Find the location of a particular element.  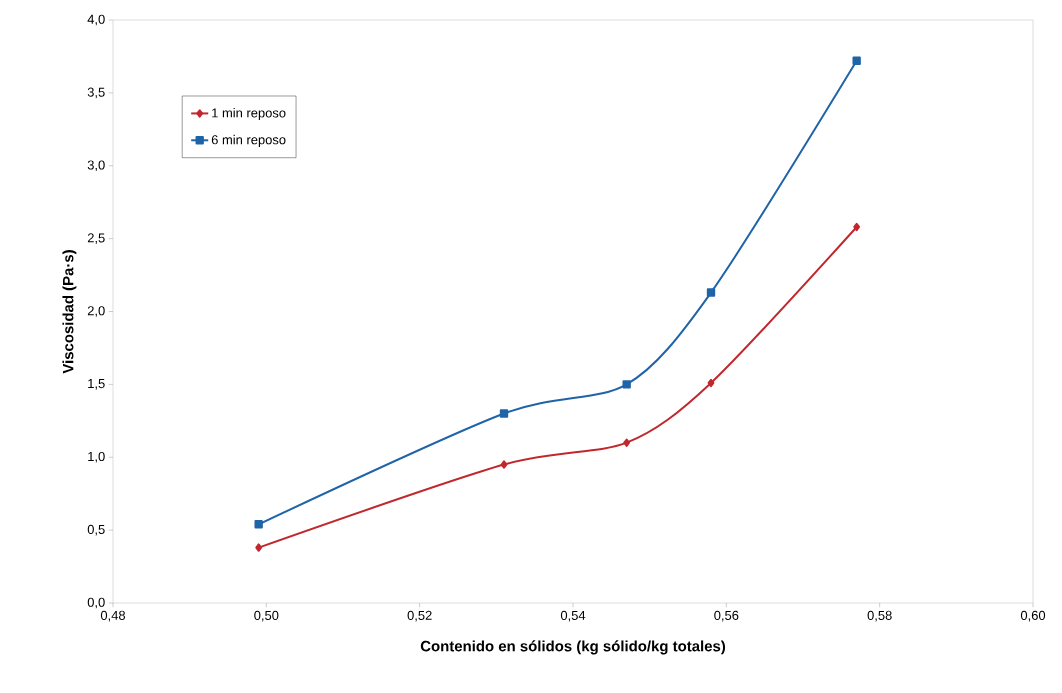

y-tick-label: 3,0 is located at coordinates (96, 166).